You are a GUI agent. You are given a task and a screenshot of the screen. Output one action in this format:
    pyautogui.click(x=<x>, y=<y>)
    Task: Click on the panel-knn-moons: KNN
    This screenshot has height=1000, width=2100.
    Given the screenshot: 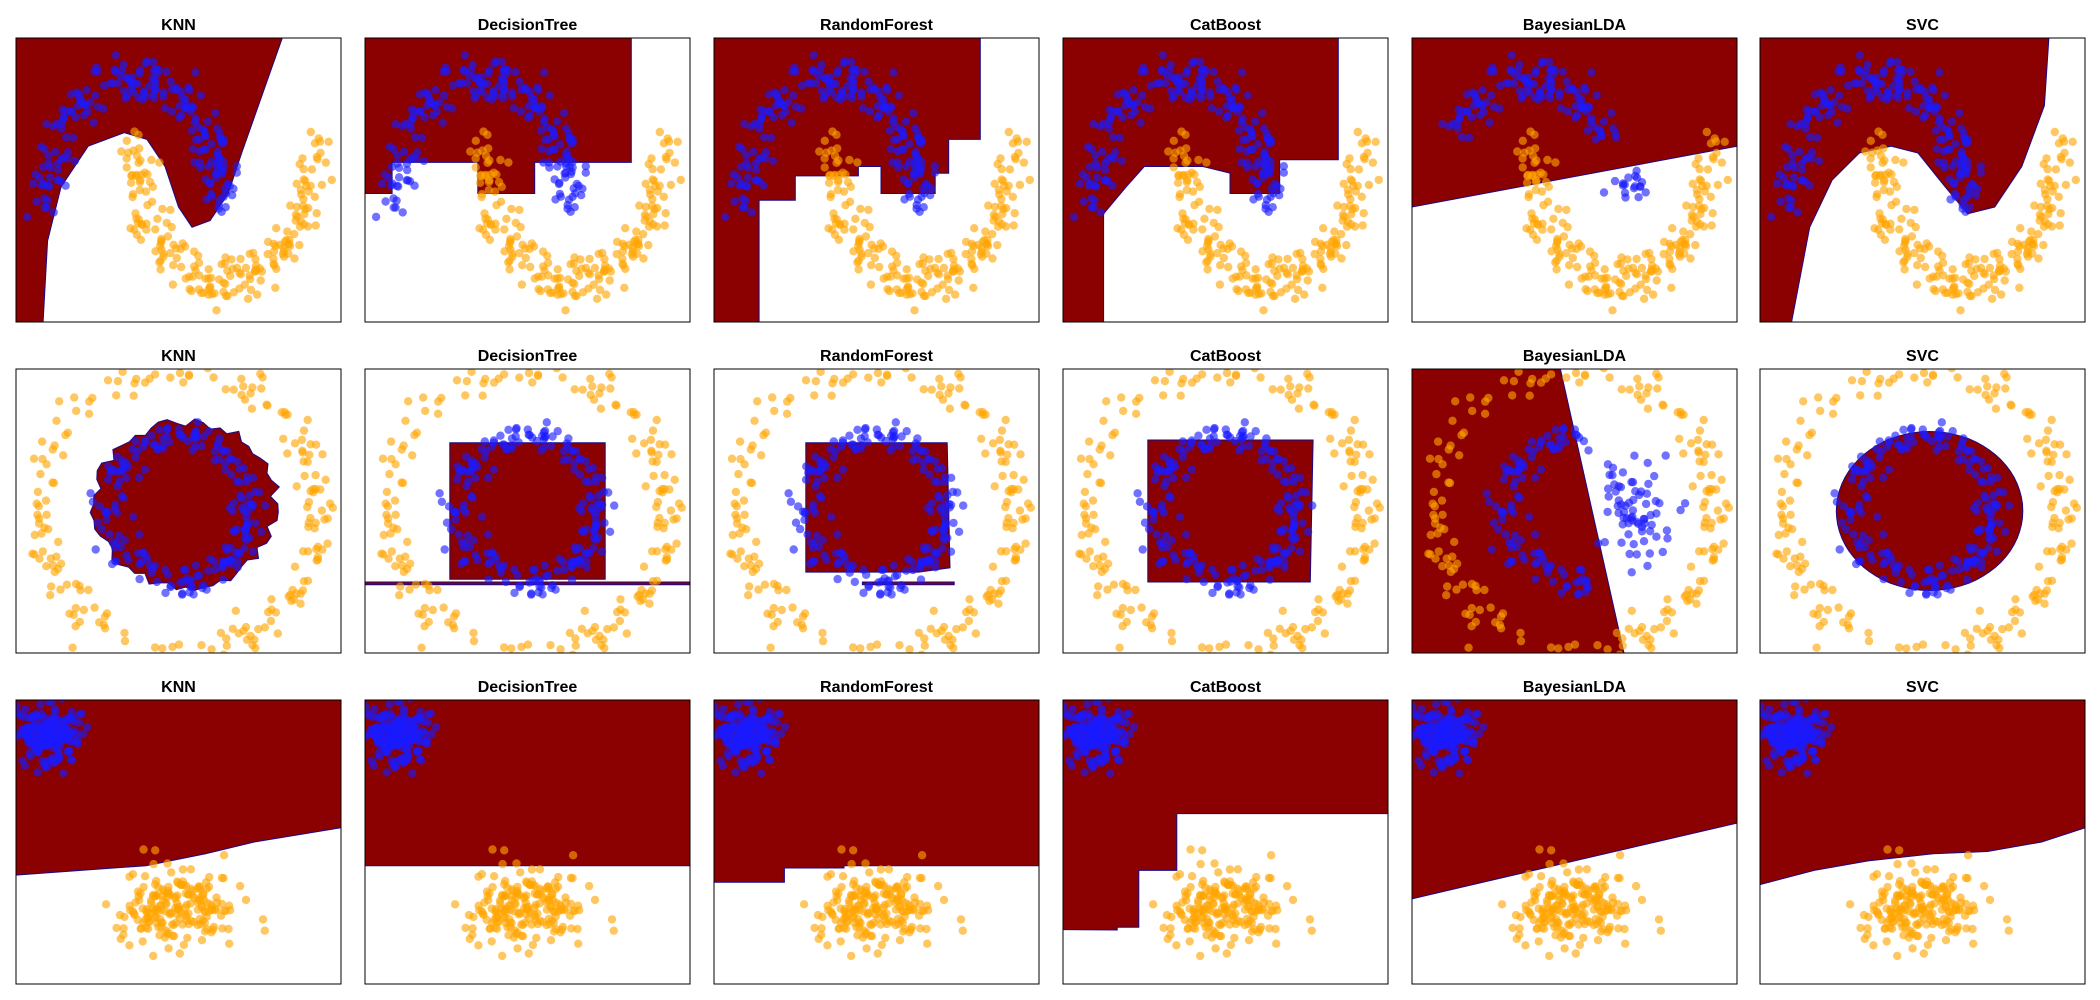 What is the action you would take?
    pyautogui.click(x=178, y=170)
    